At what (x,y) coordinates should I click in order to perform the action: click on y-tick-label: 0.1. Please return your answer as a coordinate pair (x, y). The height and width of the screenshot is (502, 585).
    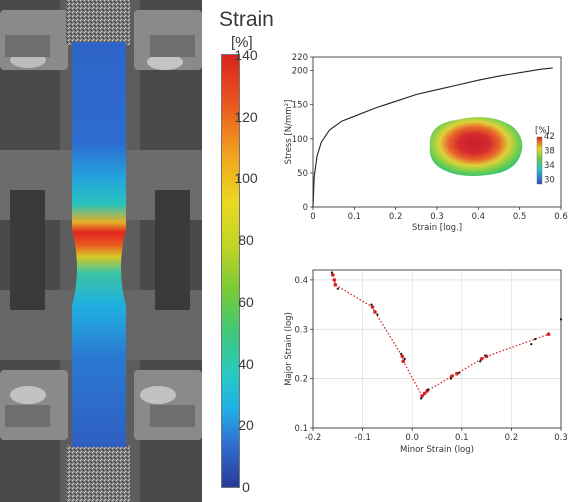
    Looking at the image, I should click on (301, 429).